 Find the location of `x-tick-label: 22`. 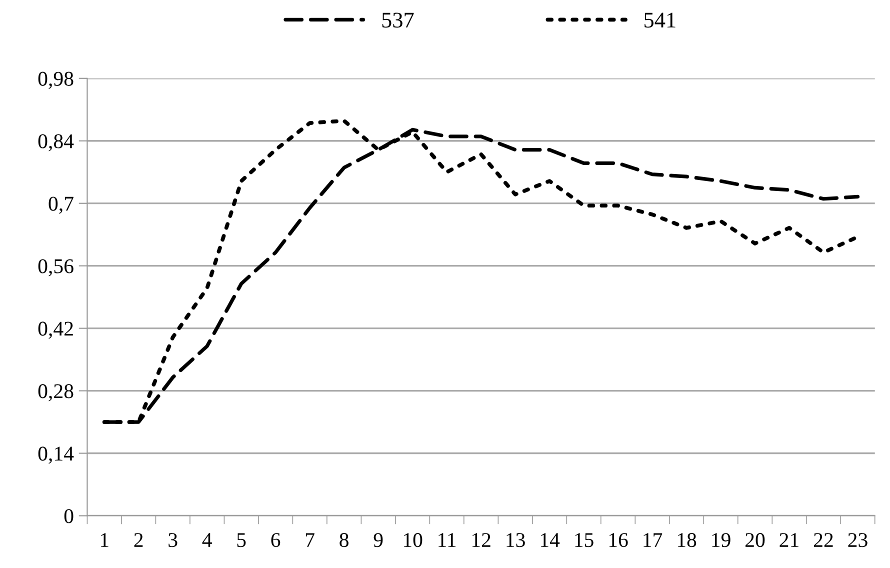

x-tick-label: 22 is located at coordinates (823, 540).